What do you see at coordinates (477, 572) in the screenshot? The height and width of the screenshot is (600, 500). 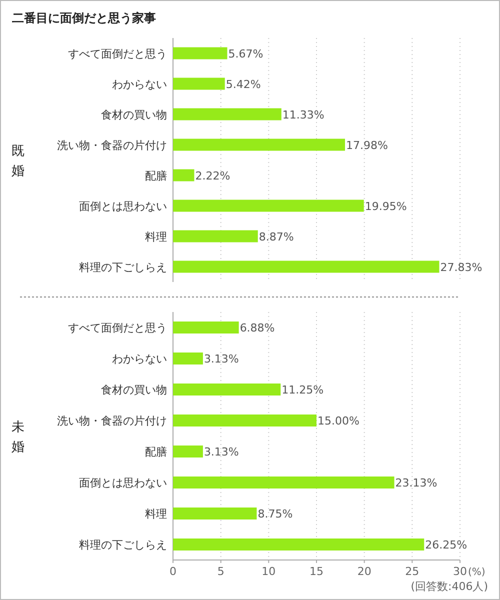 I see `x-axis-title: (%)` at bounding box center [477, 572].